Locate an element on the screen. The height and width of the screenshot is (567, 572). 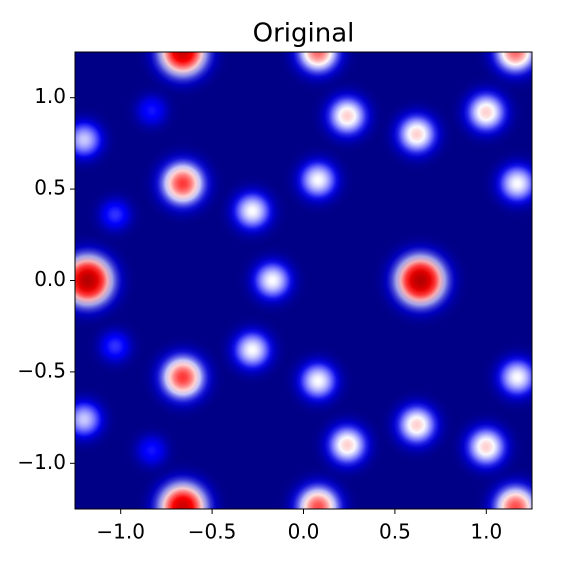
y-tick-label: −1.0 is located at coordinates (41, 462).